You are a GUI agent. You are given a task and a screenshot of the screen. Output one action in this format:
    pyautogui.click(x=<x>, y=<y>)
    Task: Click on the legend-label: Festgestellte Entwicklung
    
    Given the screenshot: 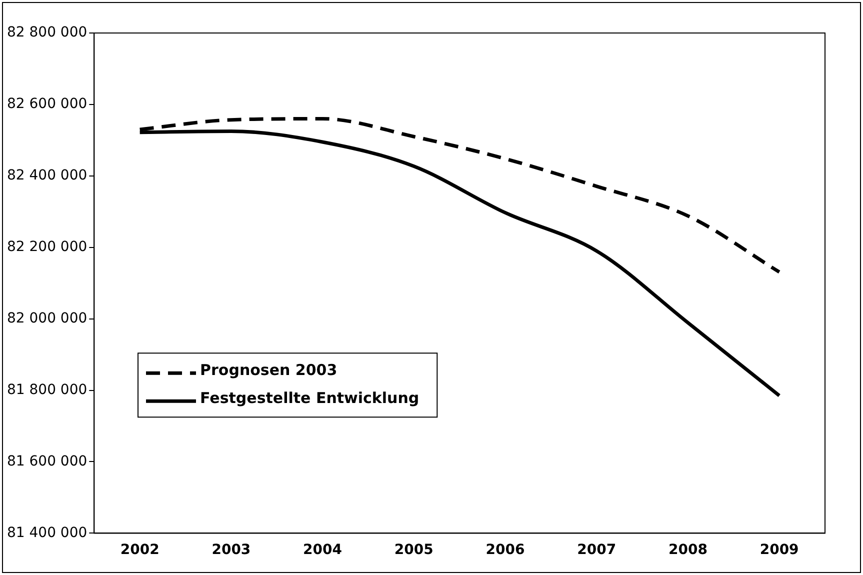 What is the action you would take?
    pyautogui.click(x=310, y=398)
    